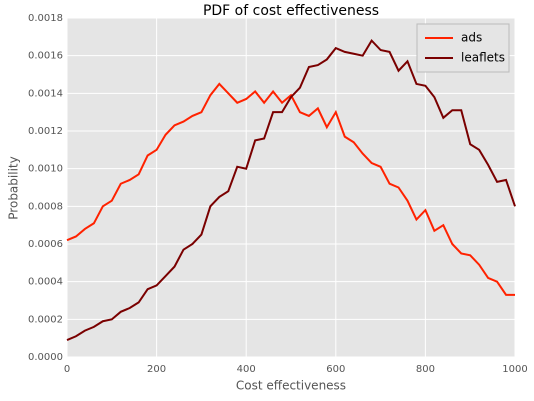 The height and width of the screenshot is (401, 534). What do you see at coordinates (45, 131) in the screenshot?
I see `y-tick-label: 0.0012` at bounding box center [45, 131].